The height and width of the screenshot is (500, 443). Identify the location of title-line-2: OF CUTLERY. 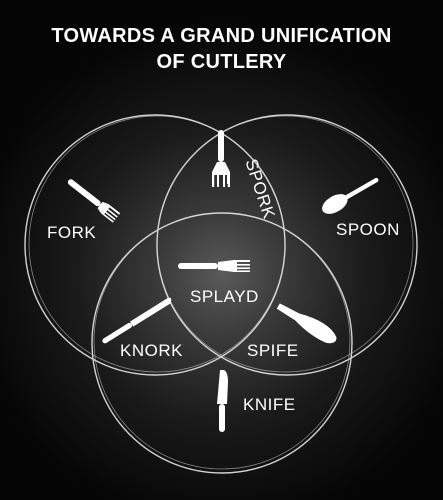
(221, 62).